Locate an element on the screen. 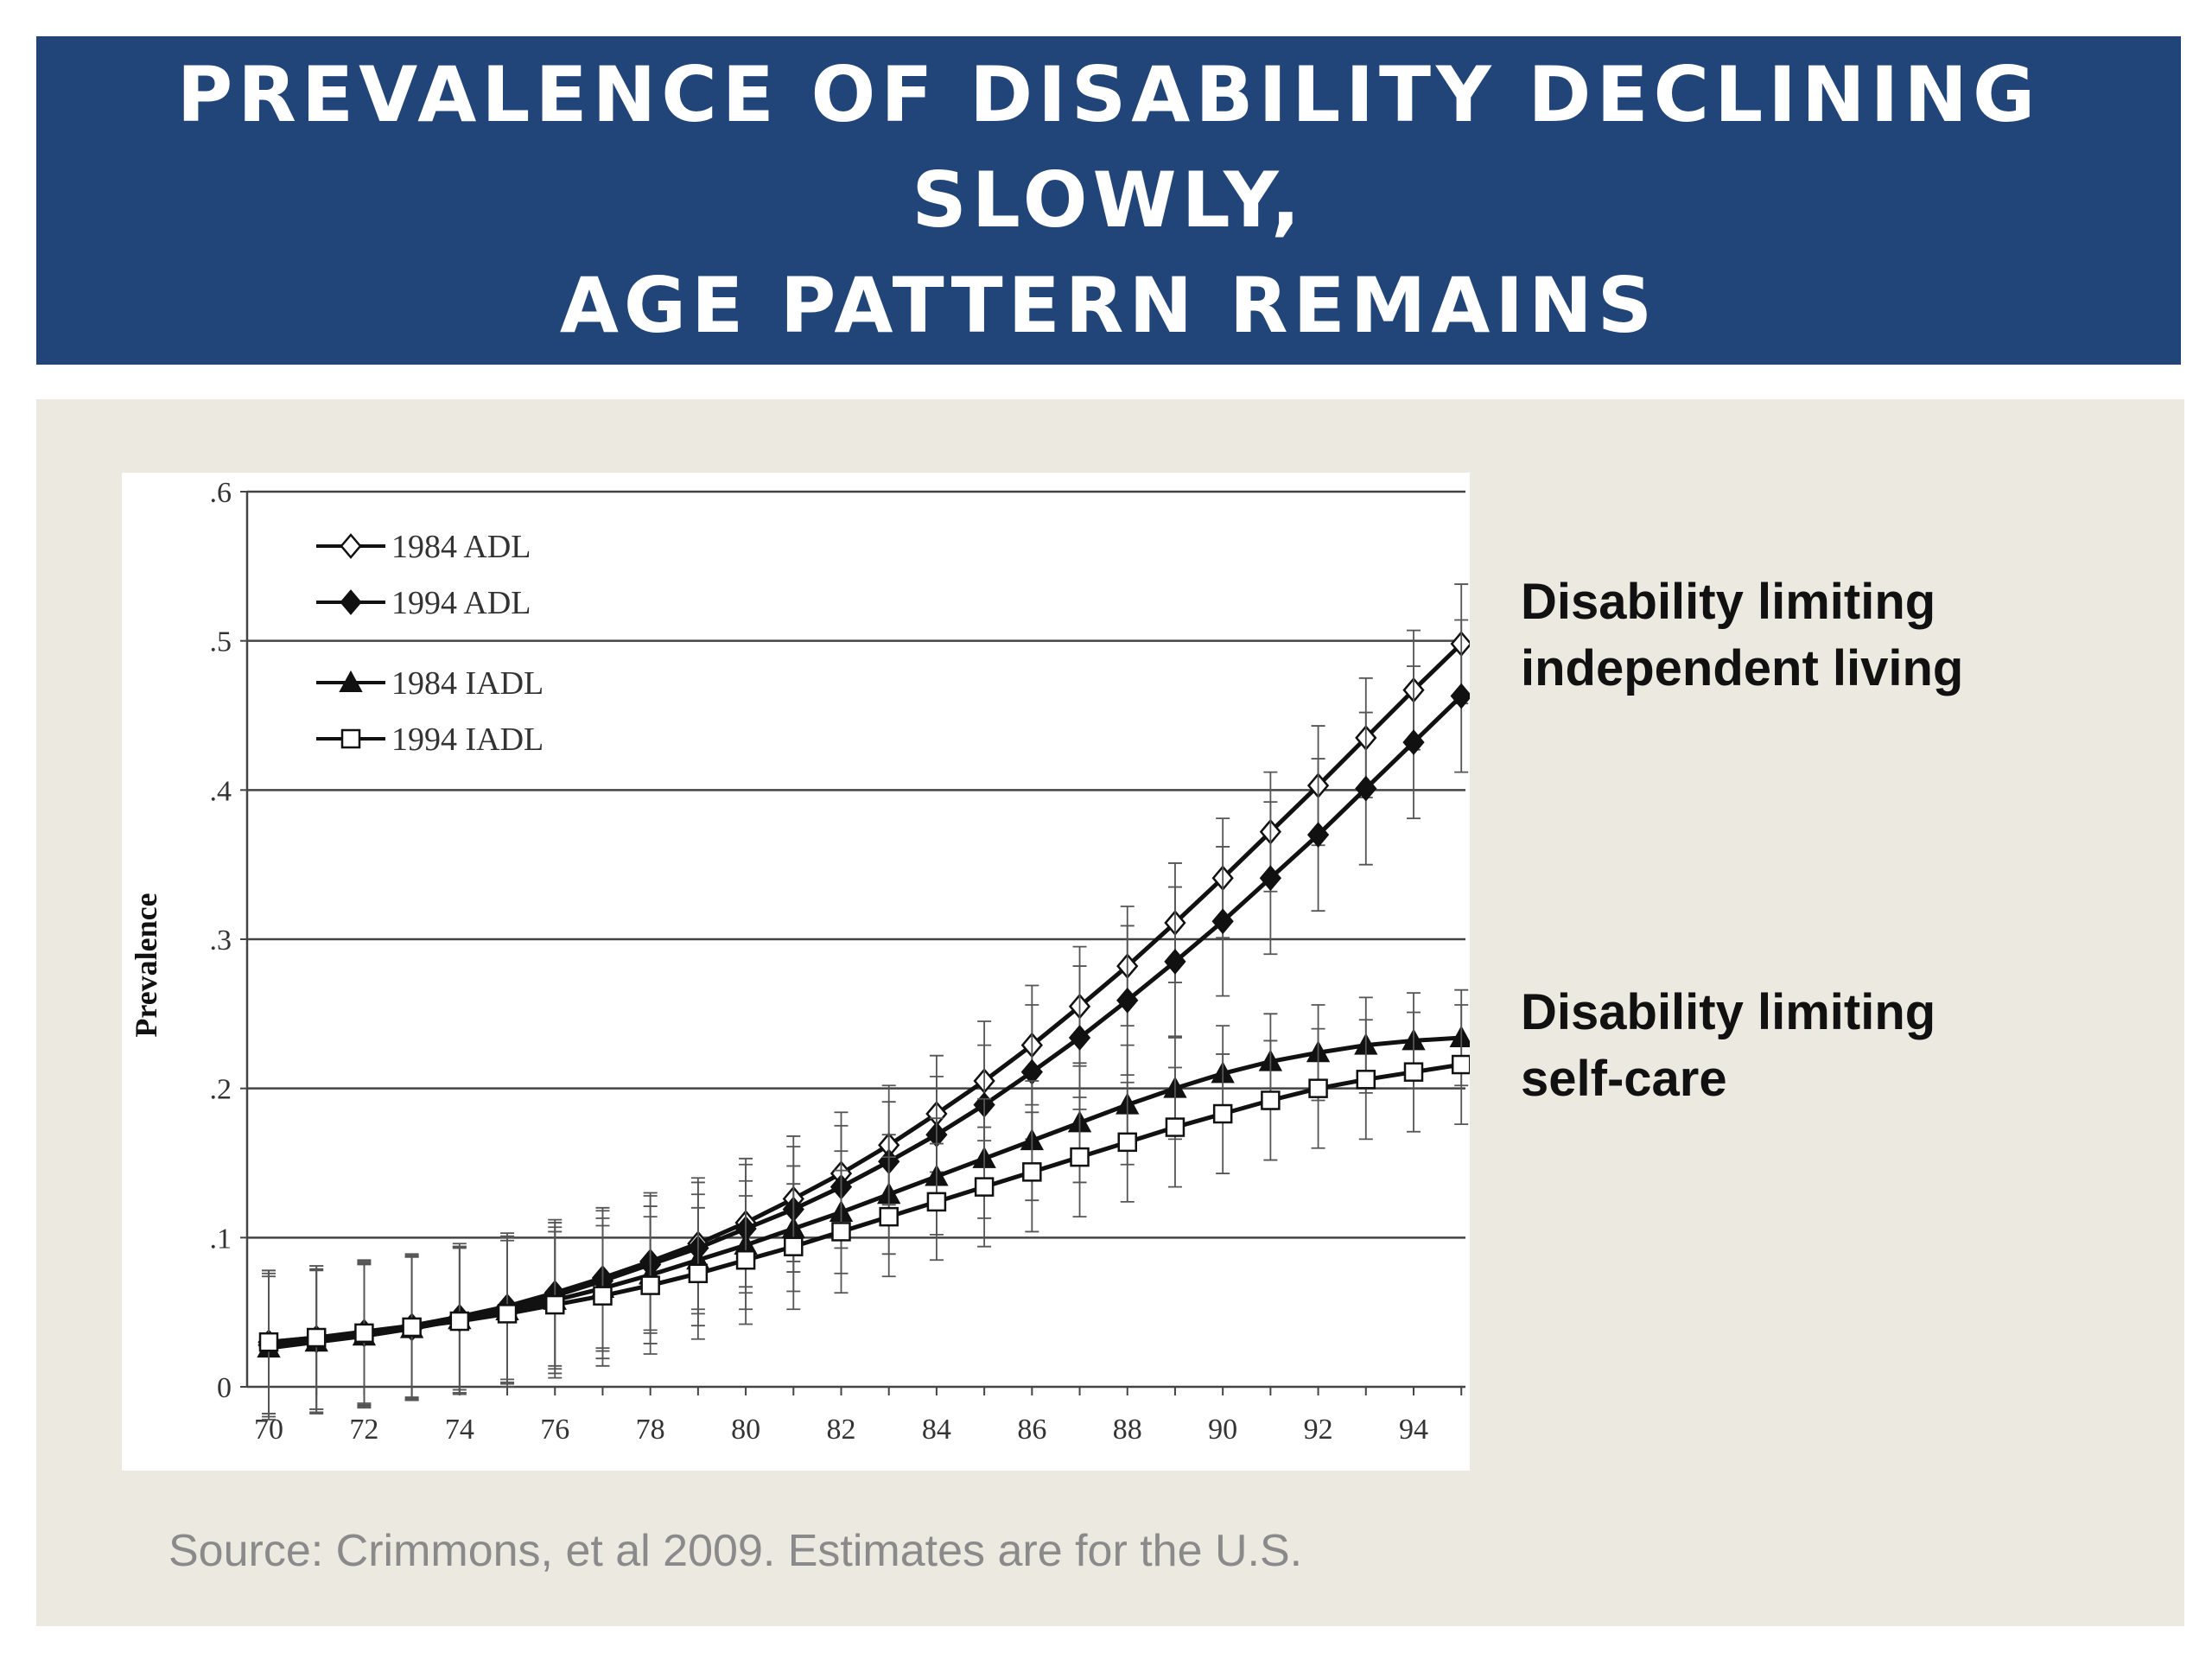 Image resolution: width=2212 pixels, height=1659 pixels. x-tick-label: 86 is located at coordinates (1031, 1430).